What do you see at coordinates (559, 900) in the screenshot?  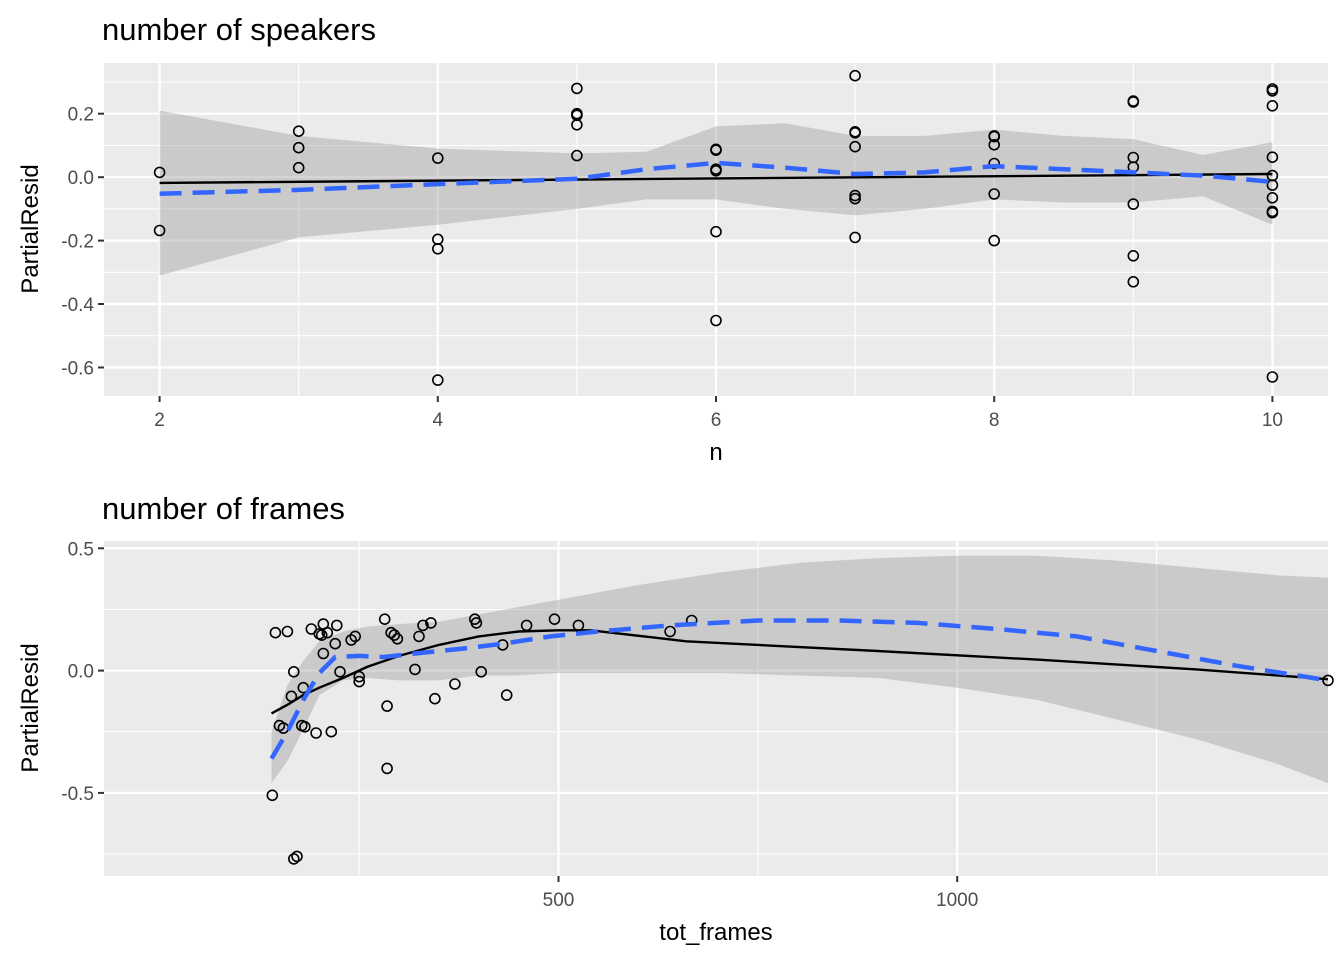 I see `x-tick-label: 500` at bounding box center [559, 900].